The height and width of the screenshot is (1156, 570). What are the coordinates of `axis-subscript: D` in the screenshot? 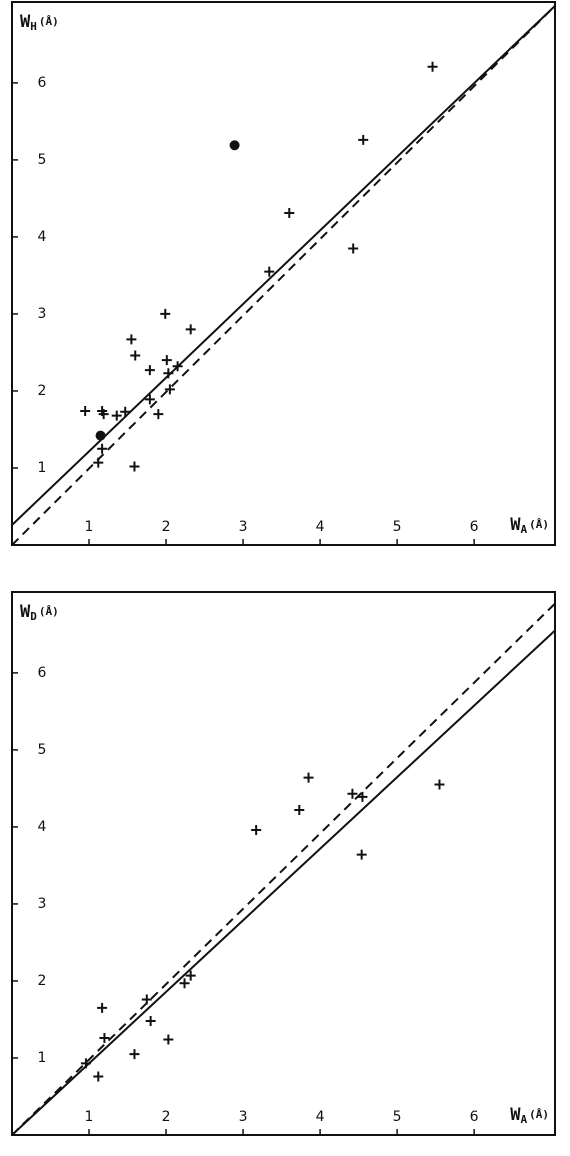 It's located at (33, 616).